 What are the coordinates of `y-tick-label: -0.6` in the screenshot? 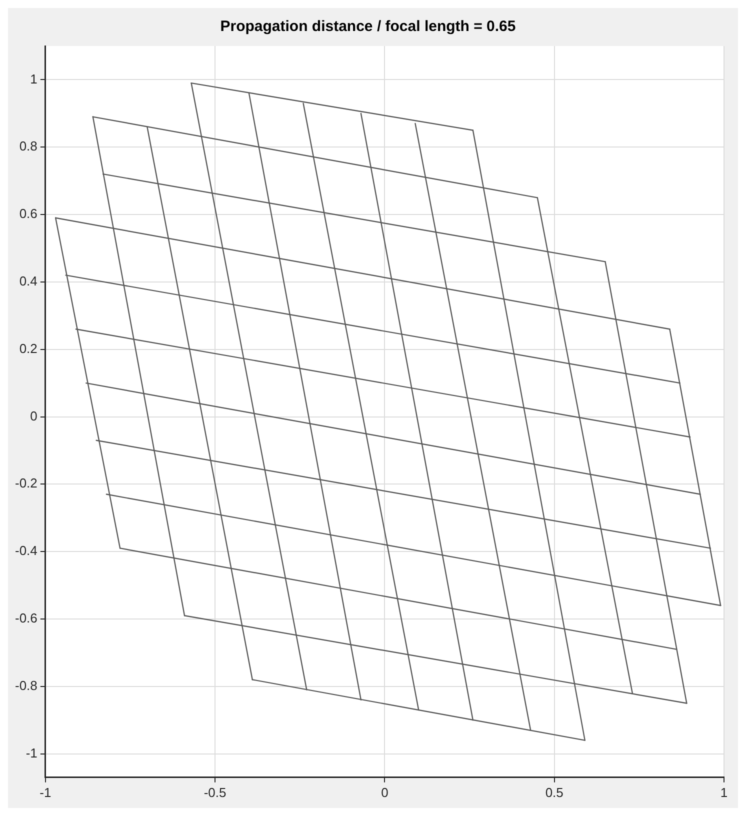 It's located at (26, 618).